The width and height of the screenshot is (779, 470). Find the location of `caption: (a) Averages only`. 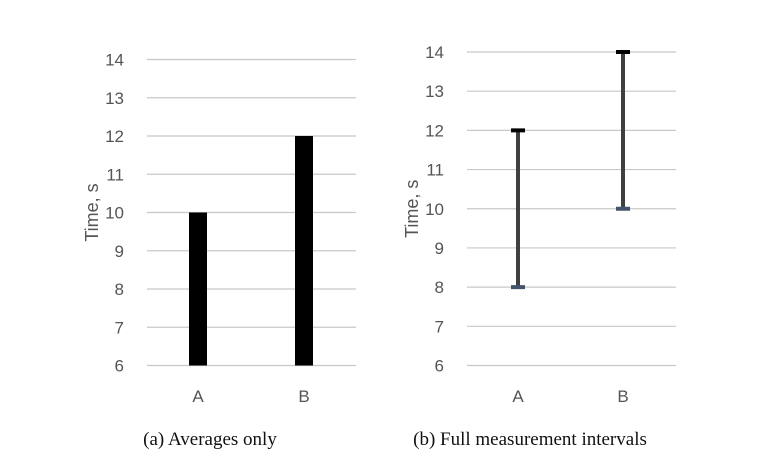

caption: (a) Averages only is located at coordinates (210, 439).